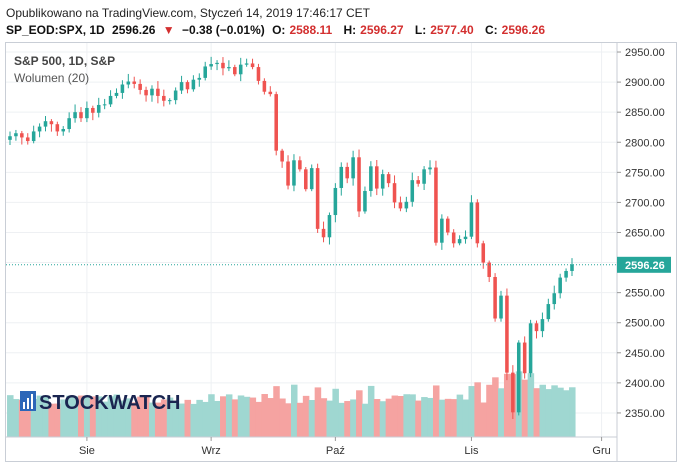  Describe the element at coordinates (645, 384) in the screenshot. I see `y-tick-label: 2400.00` at that location.